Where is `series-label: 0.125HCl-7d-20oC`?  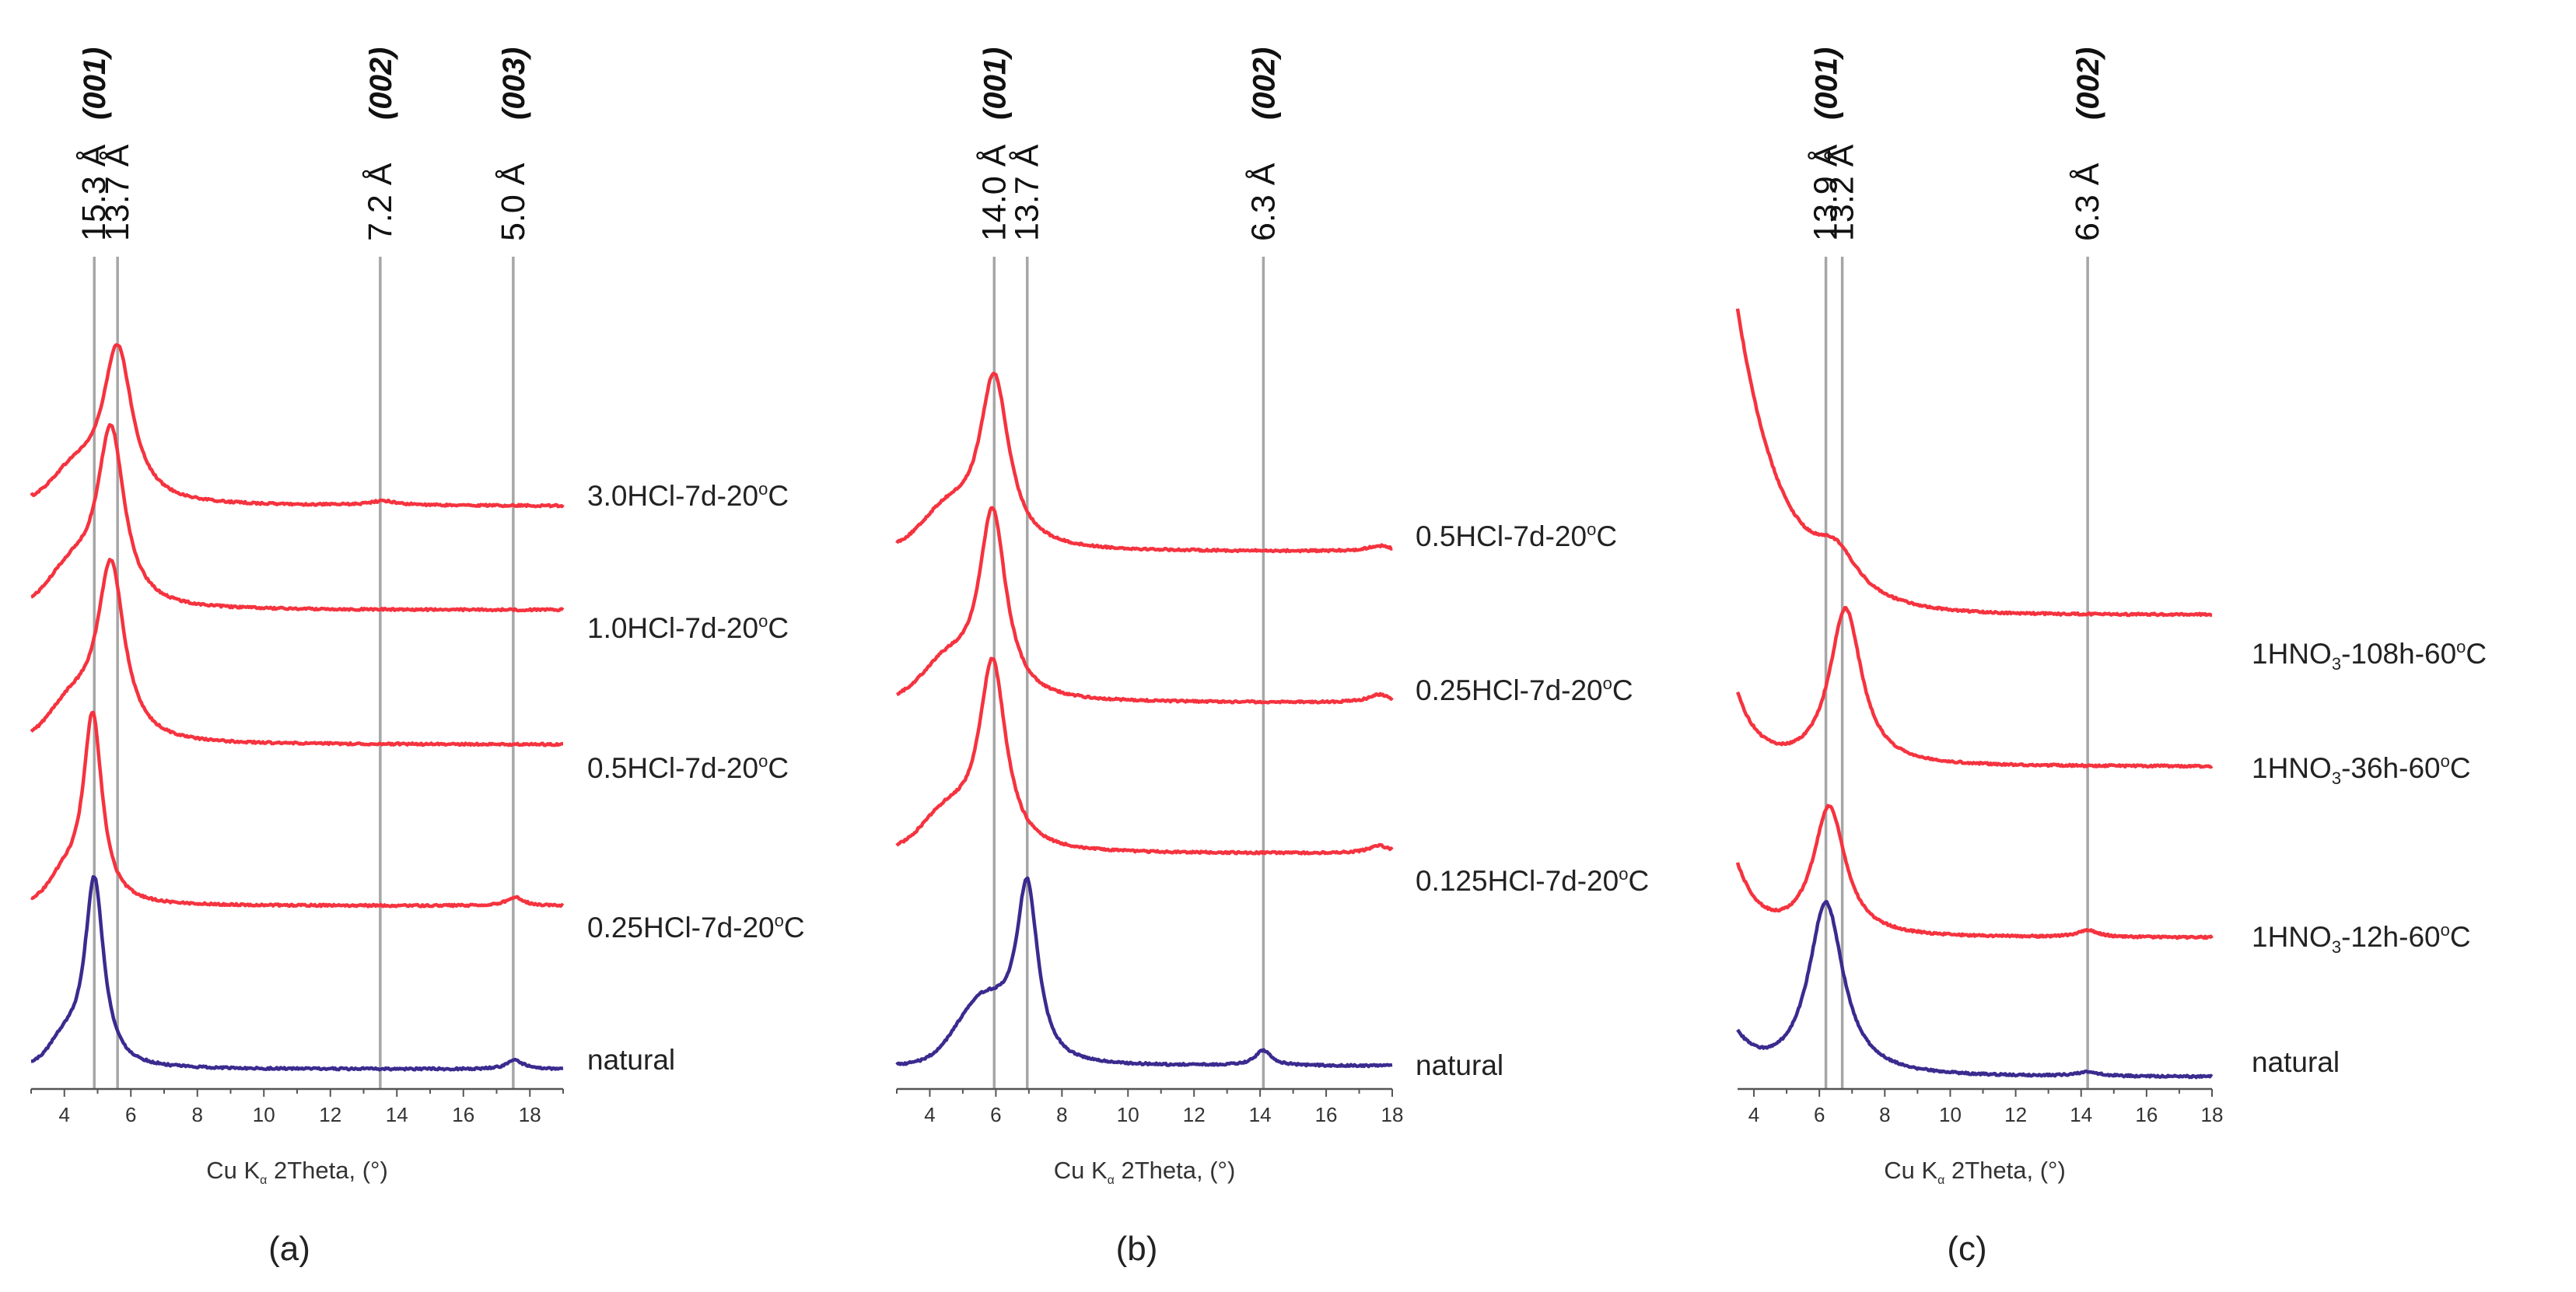
series-label: 0.125HCl-7d-20oC is located at coordinates (1532, 880).